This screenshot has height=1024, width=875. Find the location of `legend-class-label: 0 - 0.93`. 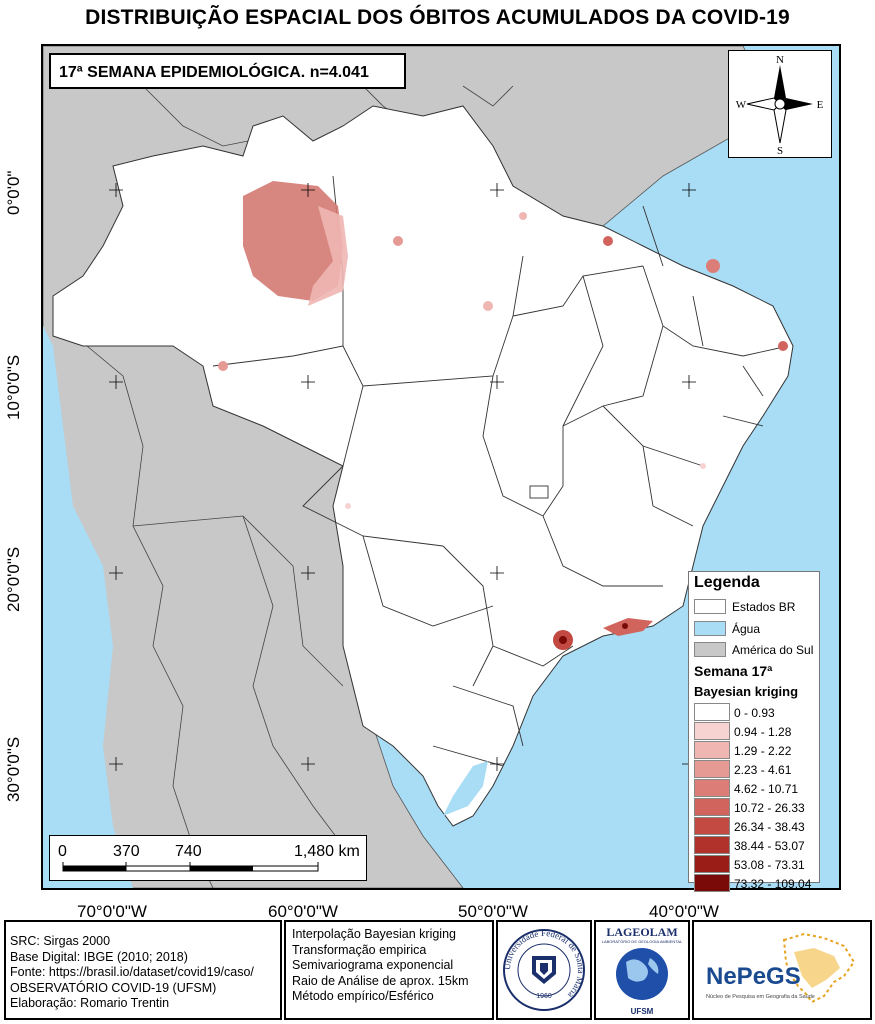

legend-class-label: 0 - 0.93 is located at coordinates (754, 713).